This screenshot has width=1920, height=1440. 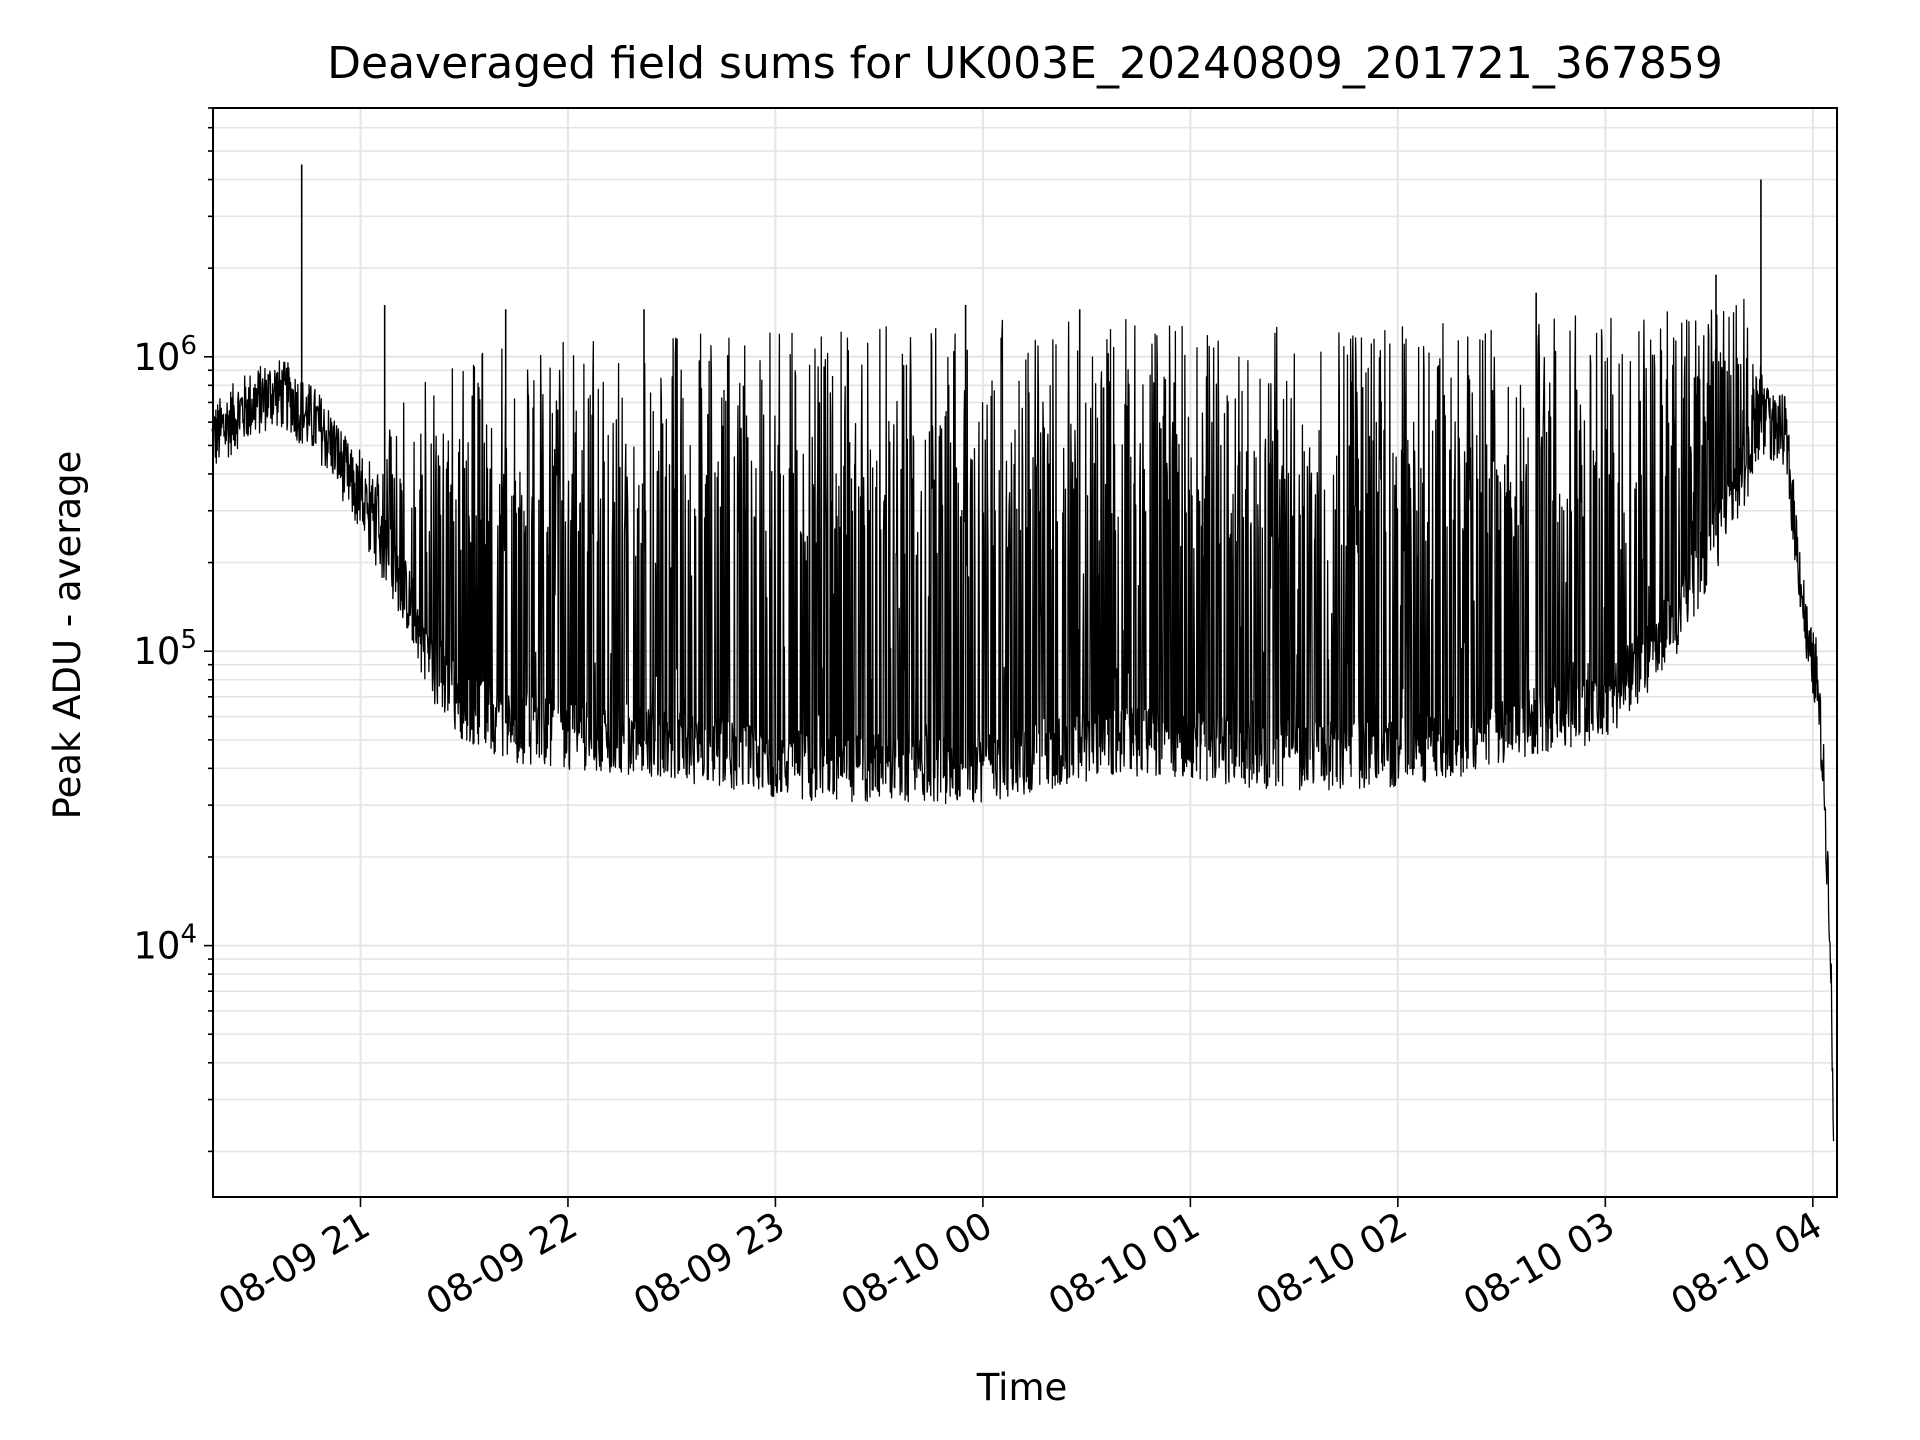 What do you see at coordinates (165, 649) in the screenshot?
I see `y-tick-label: 105` at bounding box center [165, 649].